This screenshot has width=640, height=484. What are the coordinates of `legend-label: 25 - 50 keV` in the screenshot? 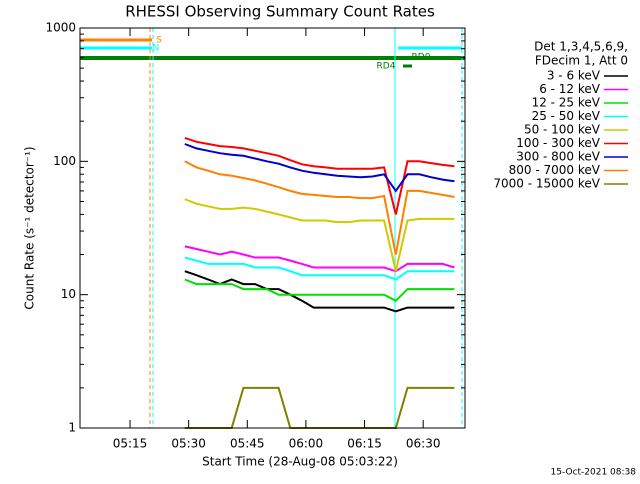 It's located at (566, 116).